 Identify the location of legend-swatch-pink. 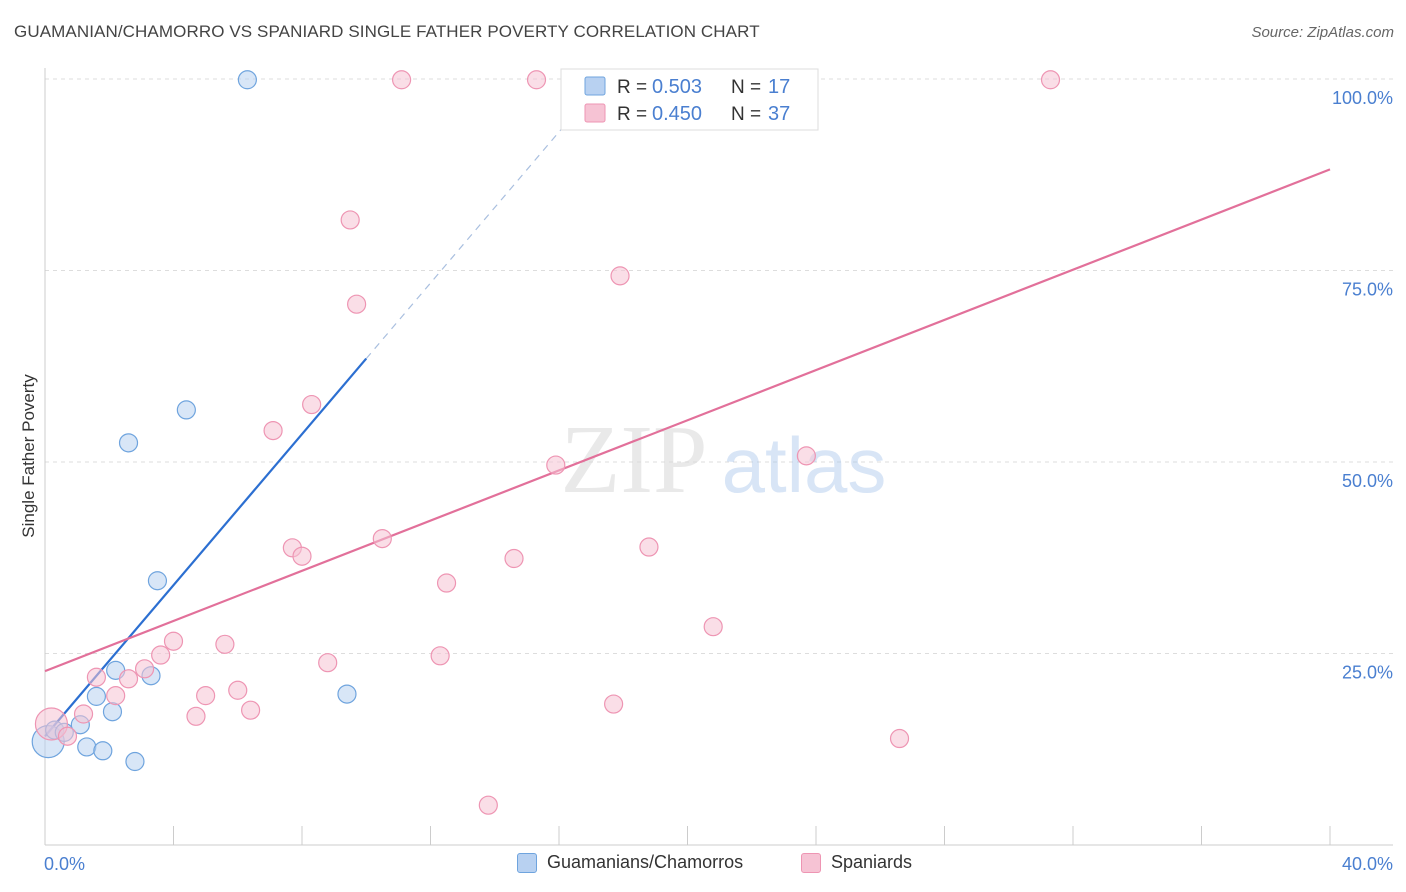
(811, 862).